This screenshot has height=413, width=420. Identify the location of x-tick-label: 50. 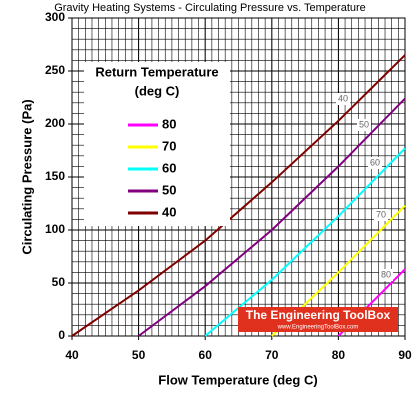
(139, 355).